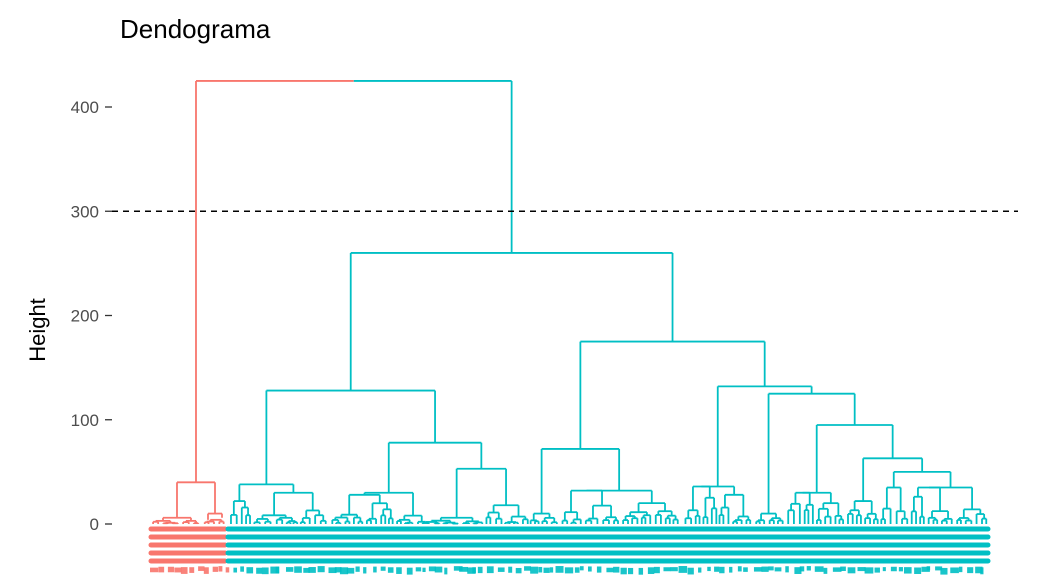  I want to click on y-axis: 0 100 200 300 400, so click(91, 316).